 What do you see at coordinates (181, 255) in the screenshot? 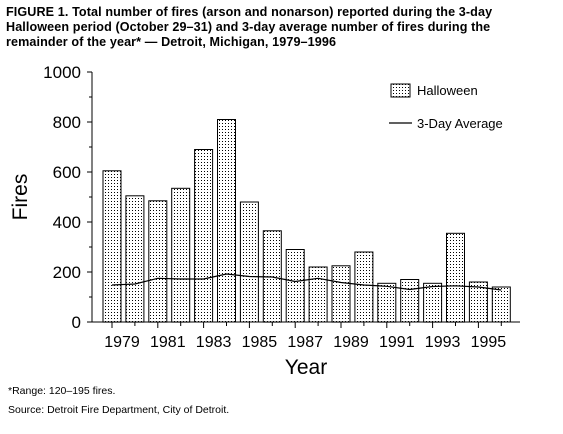
I see `bar-1982` at bounding box center [181, 255].